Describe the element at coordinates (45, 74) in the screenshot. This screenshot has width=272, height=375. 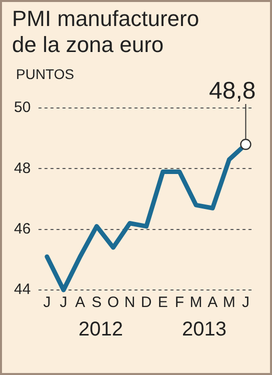
I see `y-axis-title: PUNTOS` at that location.